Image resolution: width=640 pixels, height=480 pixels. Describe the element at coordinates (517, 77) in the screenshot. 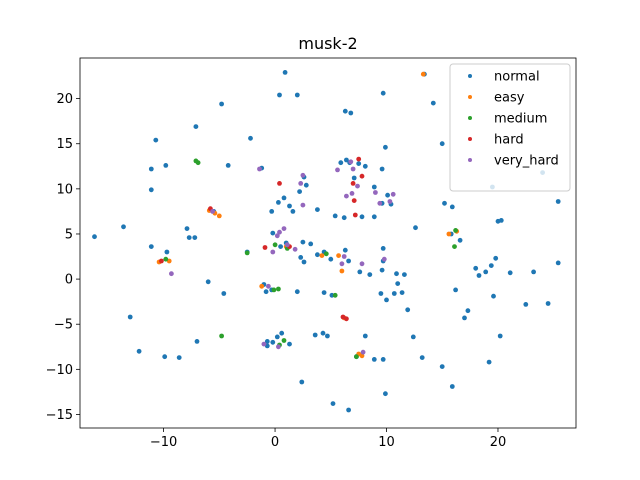

I see `legend-label-normal: normal` at that location.